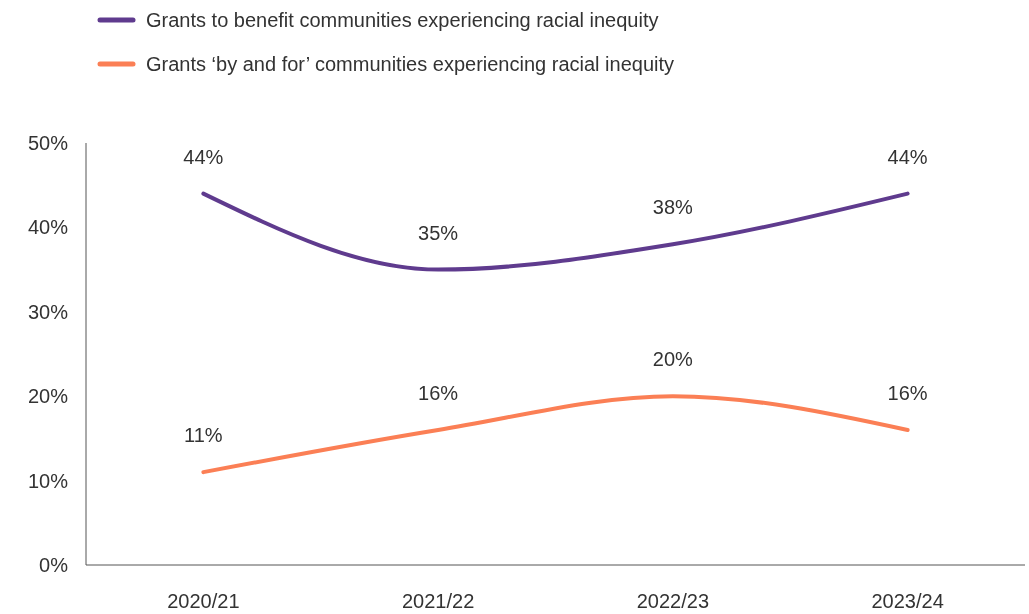  Describe the element at coordinates (54, 565) in the screenshot. I see `y-tick-label: 0%` at that location.